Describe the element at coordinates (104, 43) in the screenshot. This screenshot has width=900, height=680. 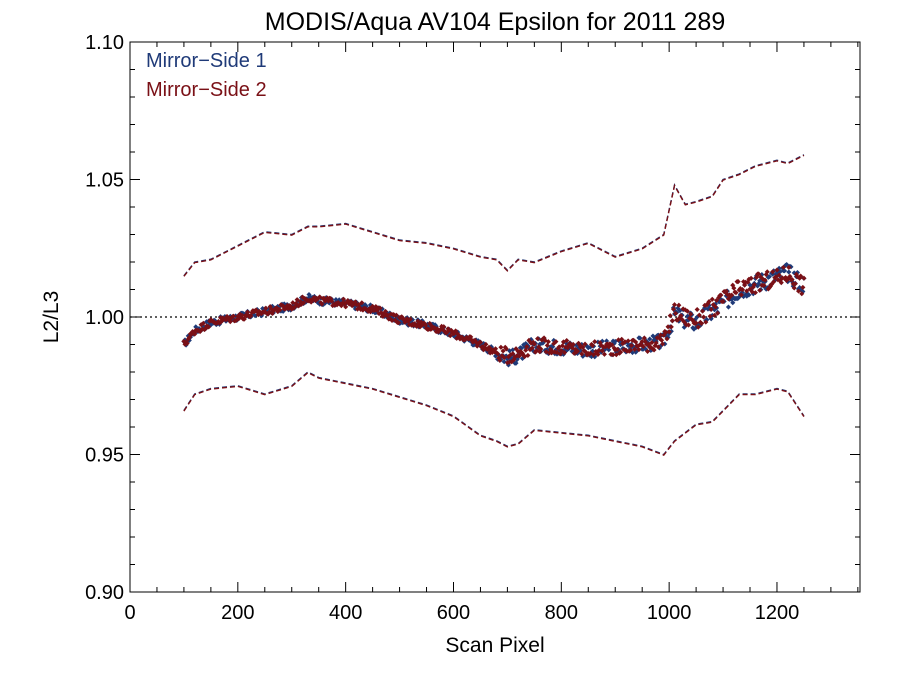
I see `y-tick-label: 1.10` at that location.